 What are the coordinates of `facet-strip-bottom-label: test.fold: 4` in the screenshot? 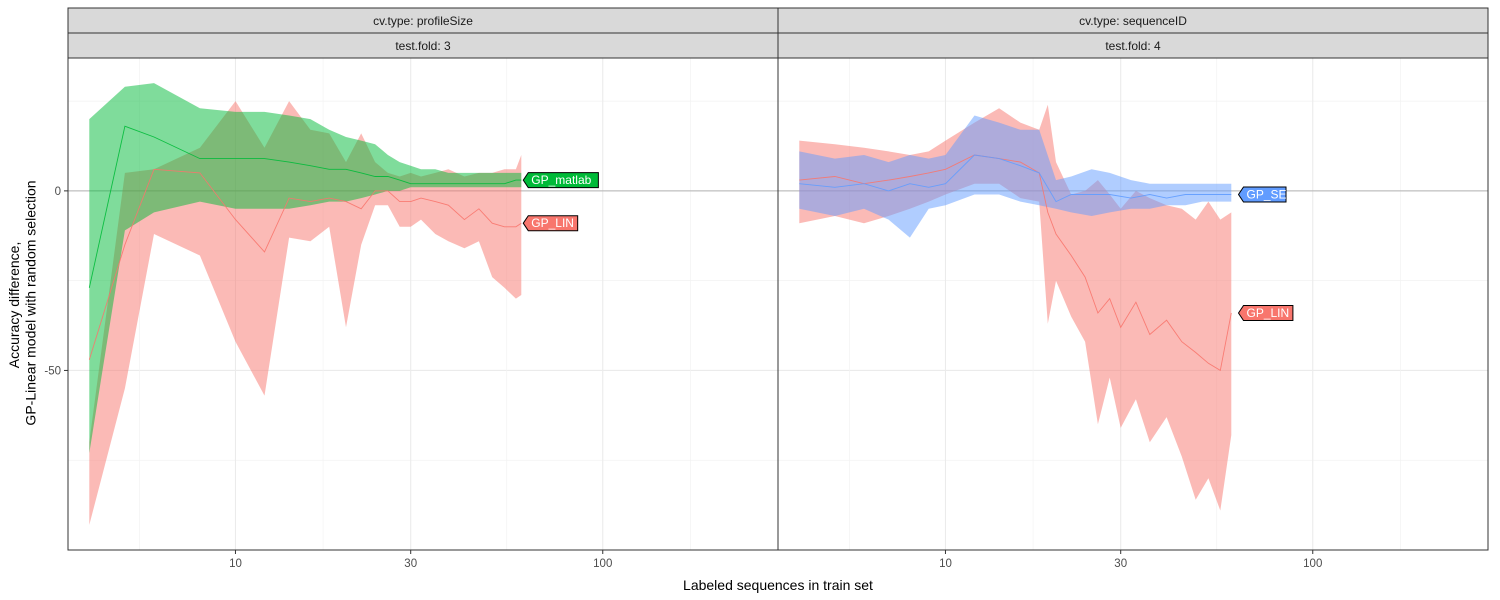 It's located at (1133, 46).